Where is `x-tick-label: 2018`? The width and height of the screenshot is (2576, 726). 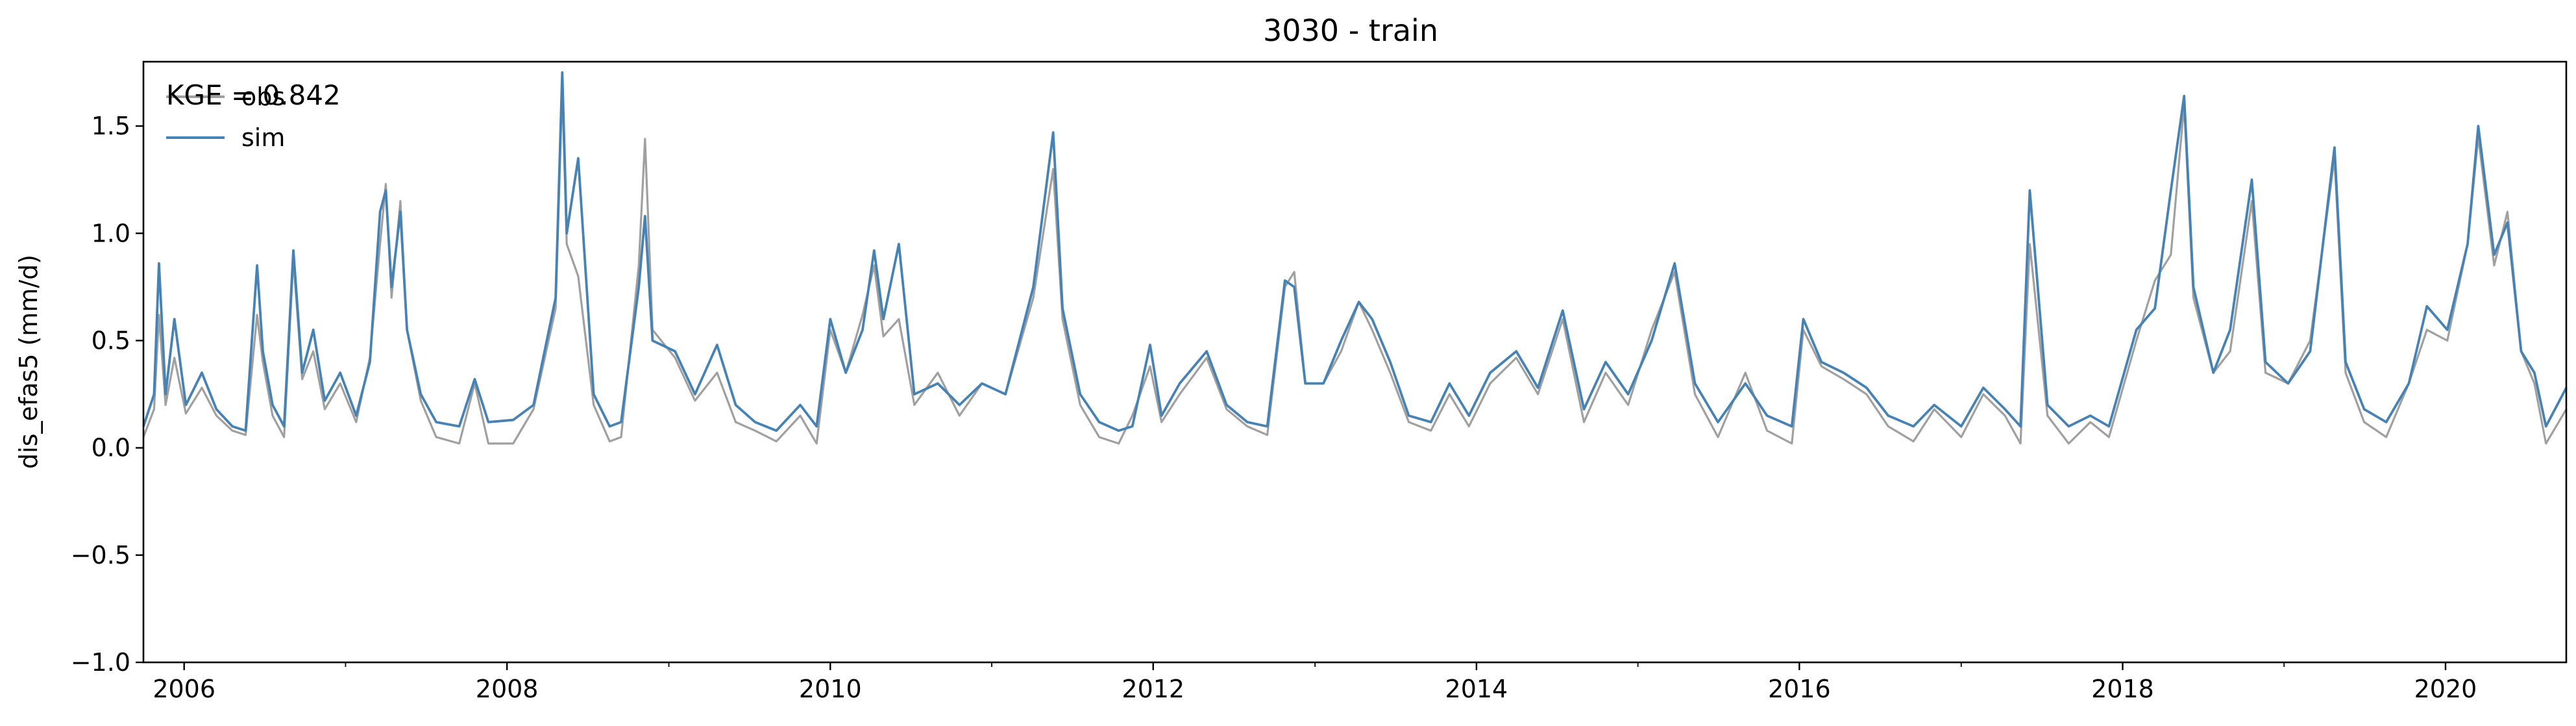
x-tick-label: 2018 is located at coordinates (2122, 689).